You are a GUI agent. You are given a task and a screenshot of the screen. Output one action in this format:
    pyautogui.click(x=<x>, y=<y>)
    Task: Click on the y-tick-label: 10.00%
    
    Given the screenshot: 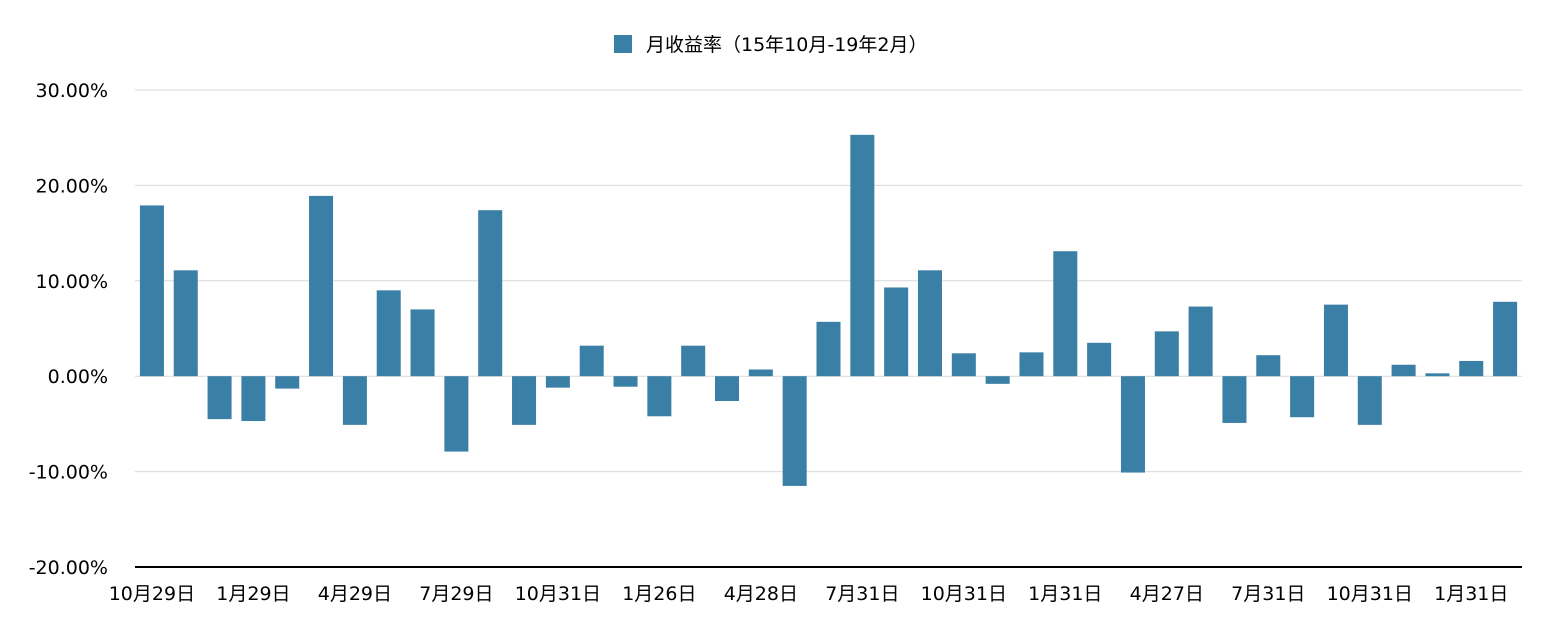 What is the action you would take?
    pyautogui.click(x=72, y=282)
    